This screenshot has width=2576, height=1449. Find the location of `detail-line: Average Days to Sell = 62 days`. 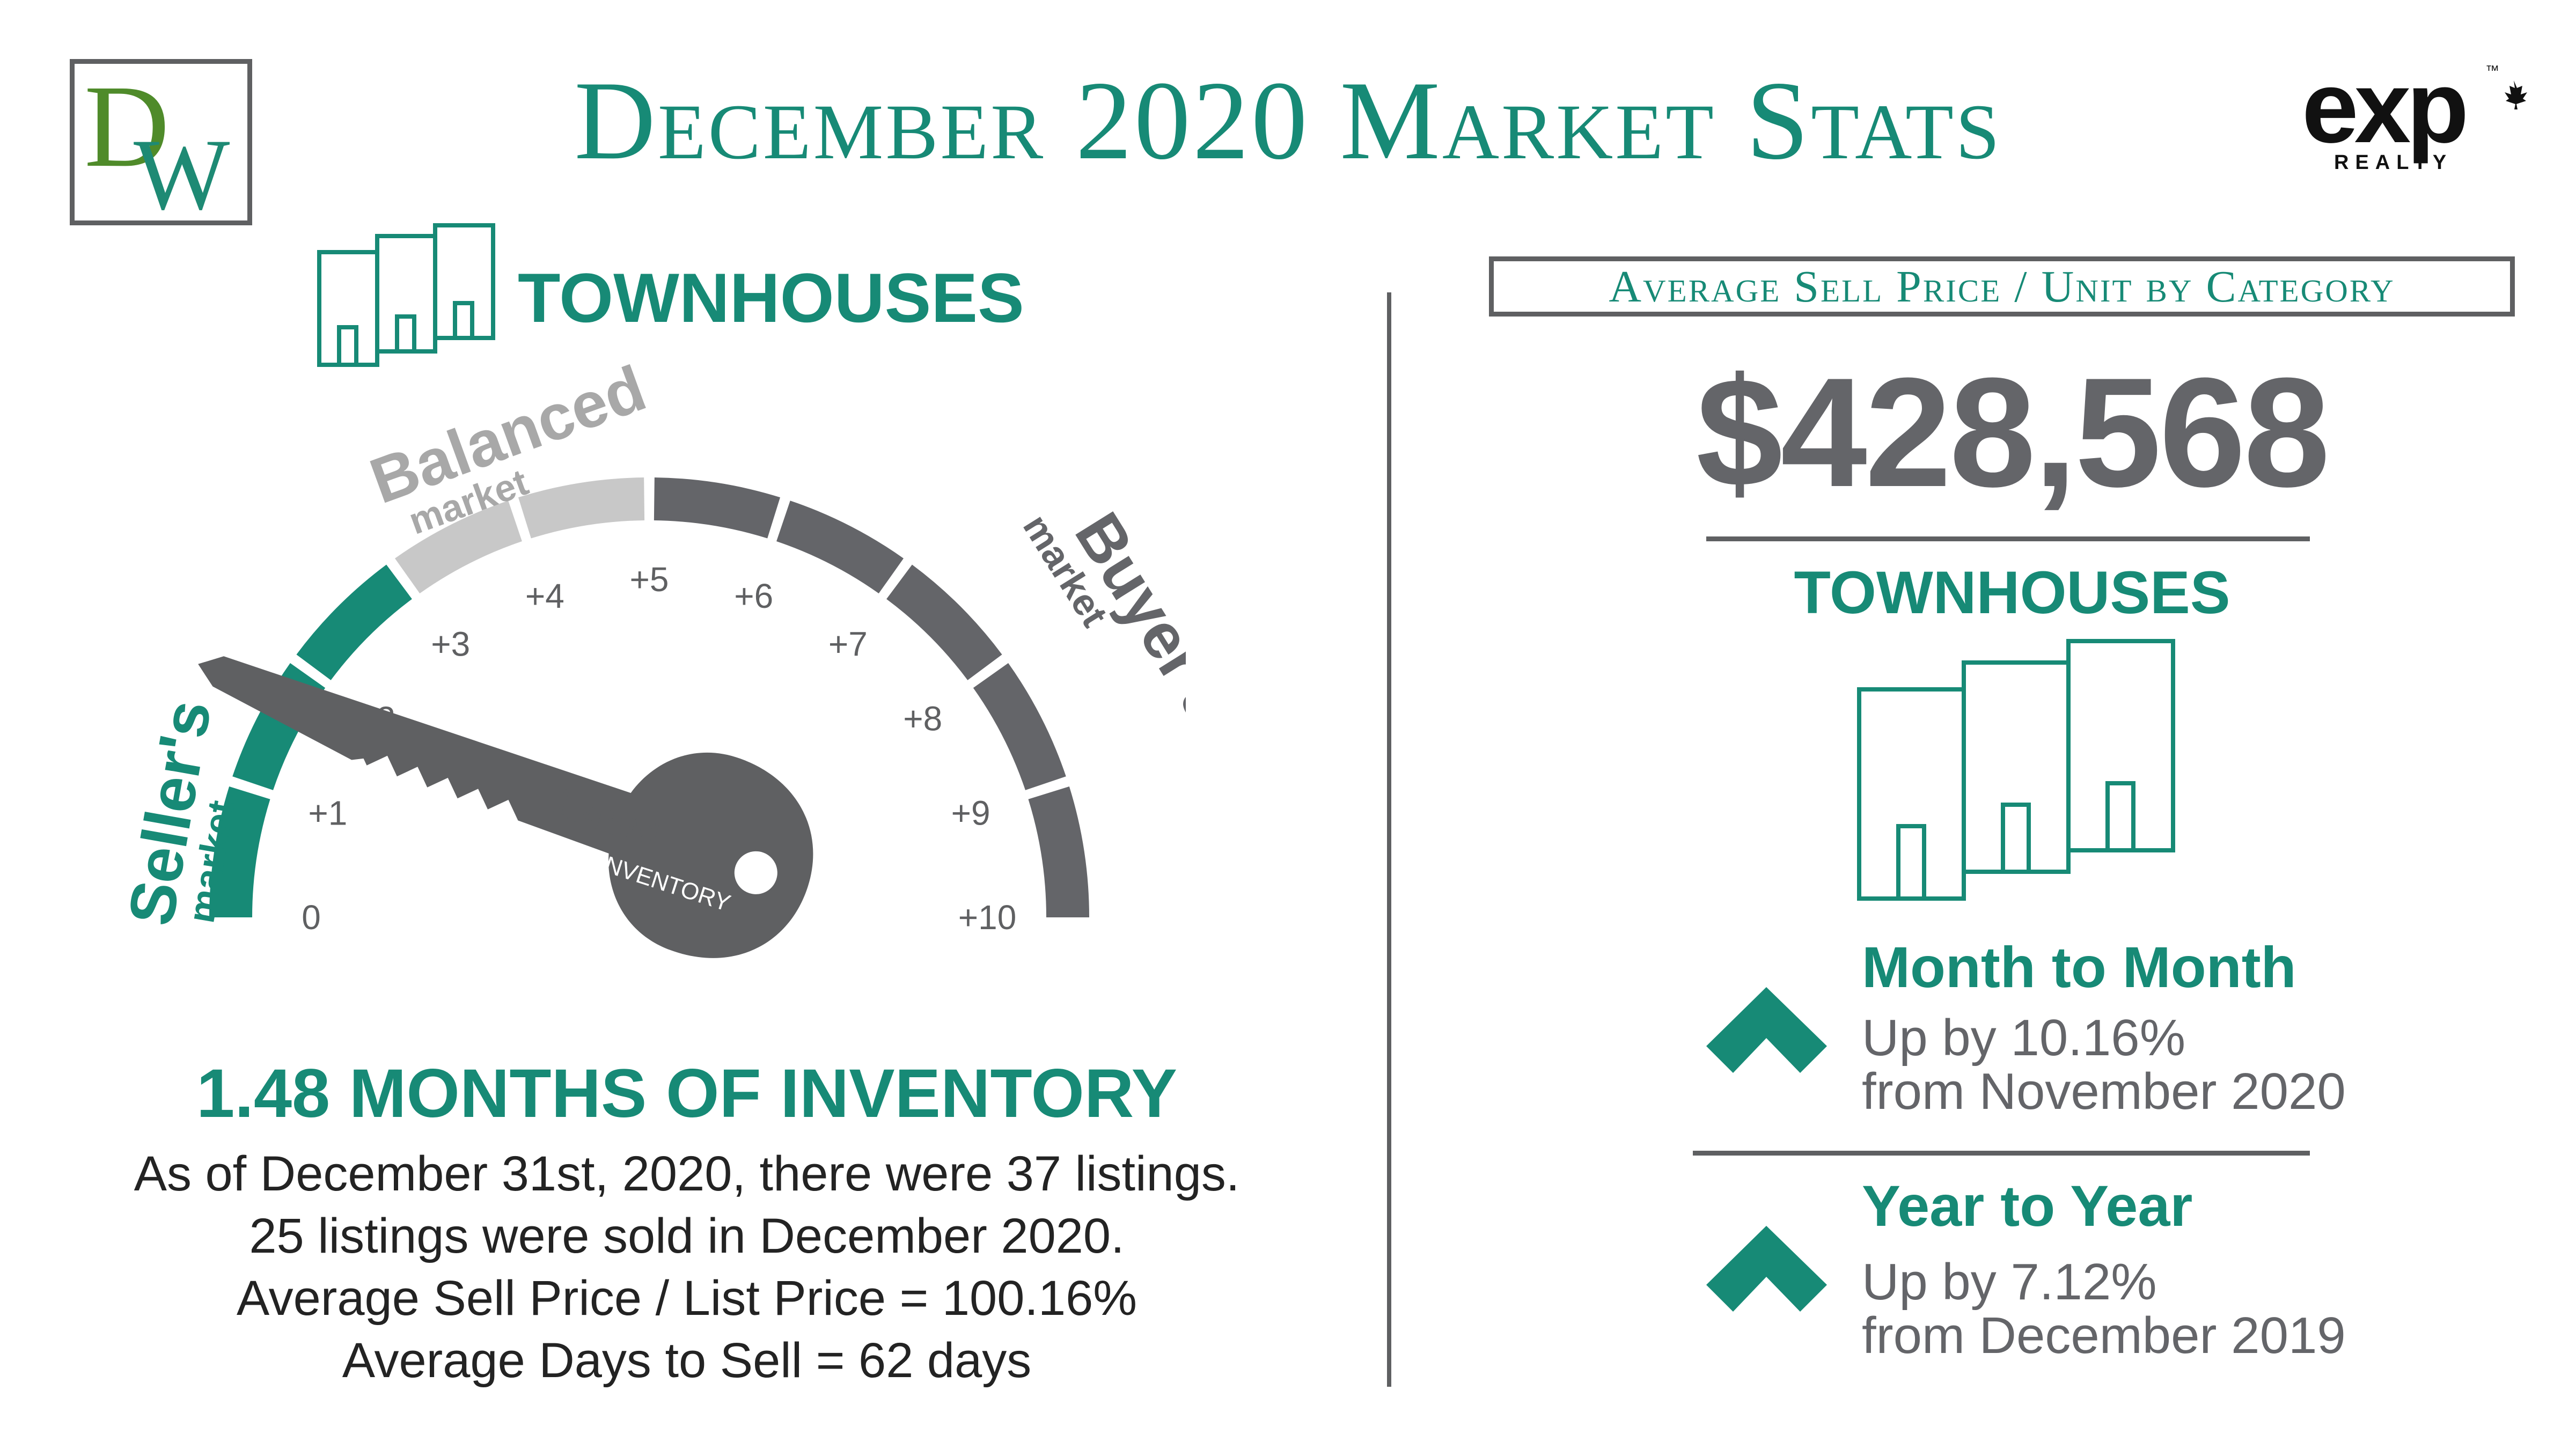

detail-line: Average Days to Sell = 62 days is located at coordinates (687, 1360).